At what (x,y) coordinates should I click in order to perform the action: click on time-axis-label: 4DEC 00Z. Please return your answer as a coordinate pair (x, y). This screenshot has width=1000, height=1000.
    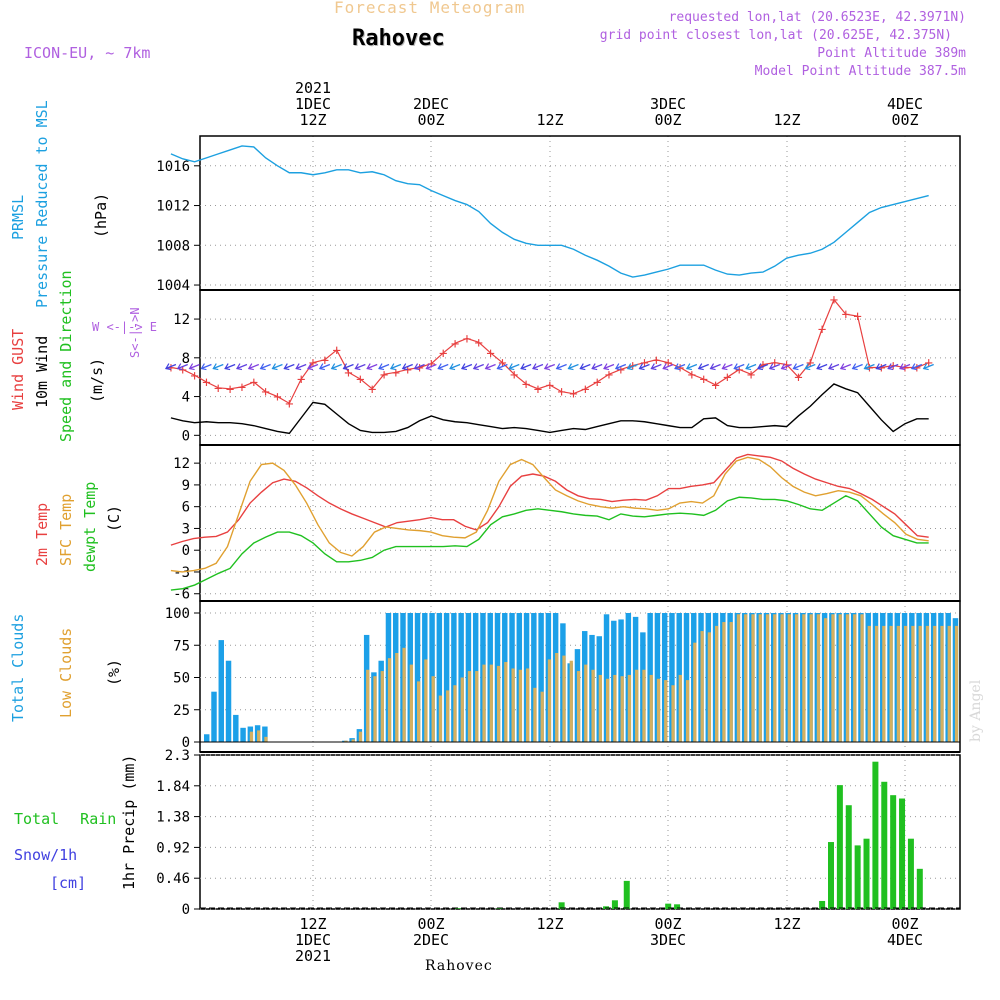
    Looking at the image, I should click on (905, 112).